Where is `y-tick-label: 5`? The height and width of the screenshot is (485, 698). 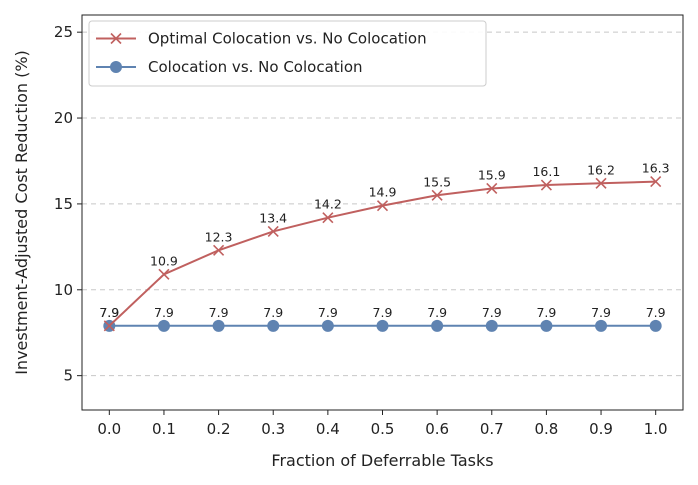
y-tick-label: 5 is located at coordinates (68, 376).